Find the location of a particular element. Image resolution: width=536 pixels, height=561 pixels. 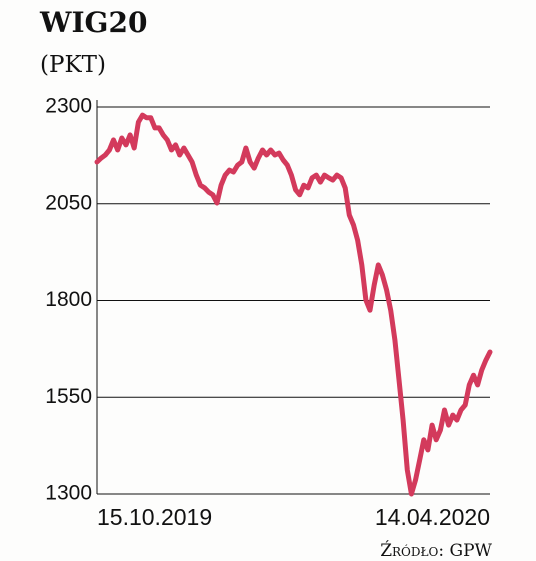

x-tick-label: 14.04.2020 is located at coordinates (432, 517).